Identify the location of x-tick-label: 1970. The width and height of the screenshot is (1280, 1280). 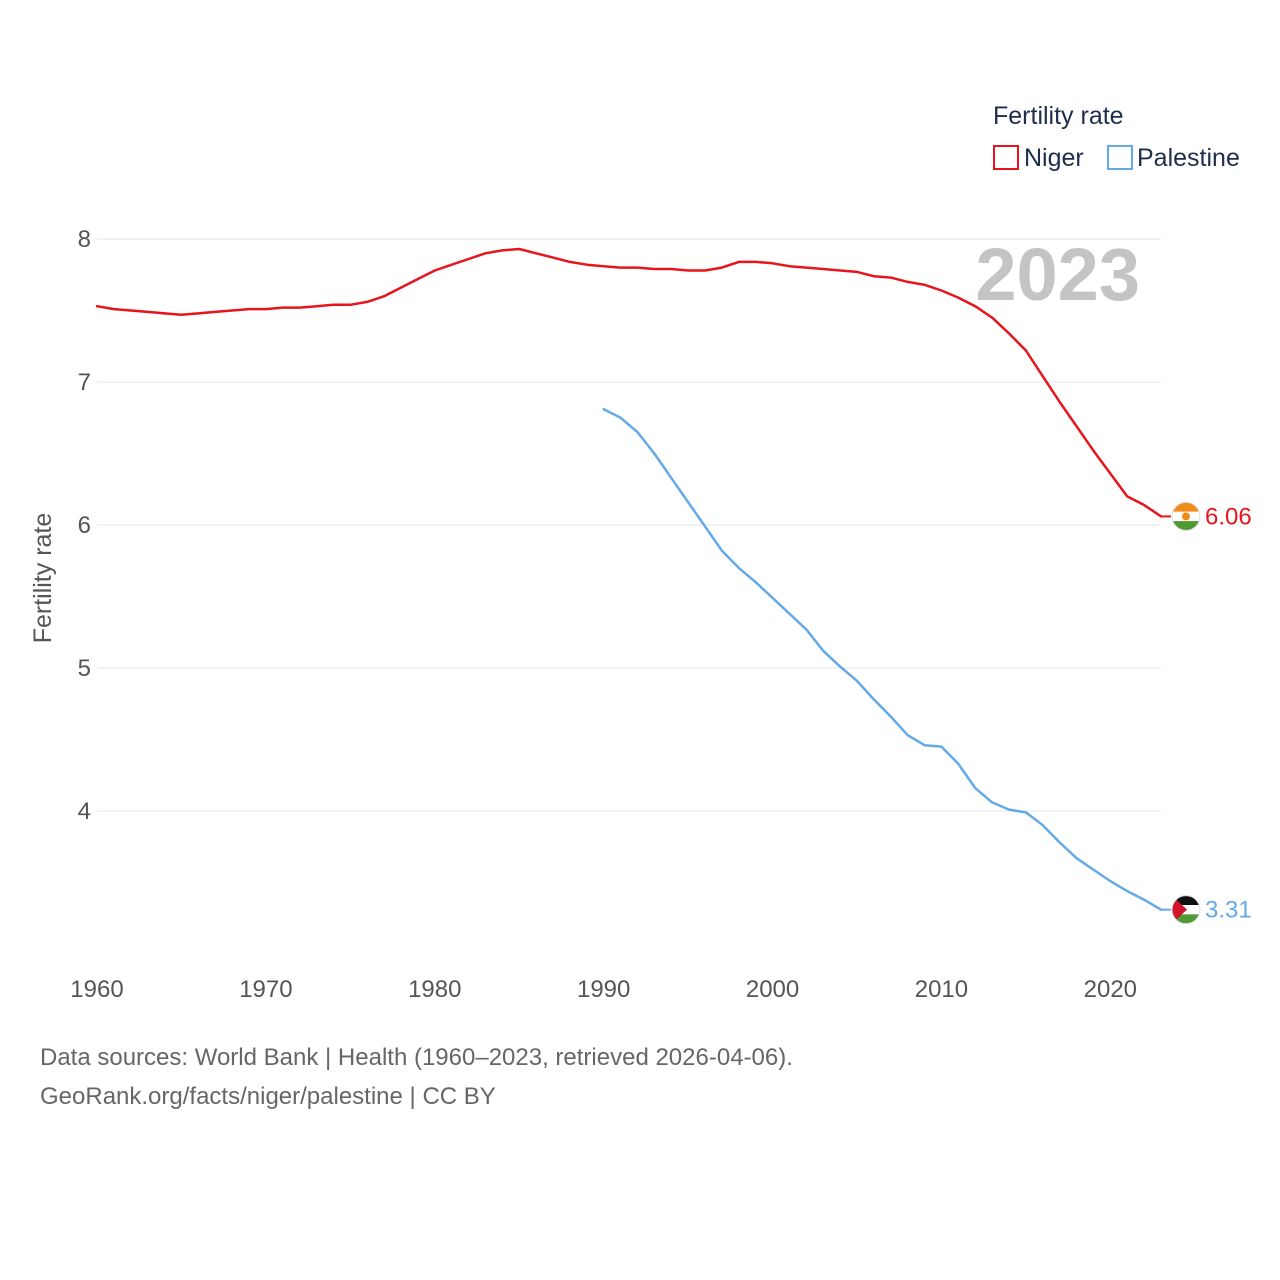
(265, 989).